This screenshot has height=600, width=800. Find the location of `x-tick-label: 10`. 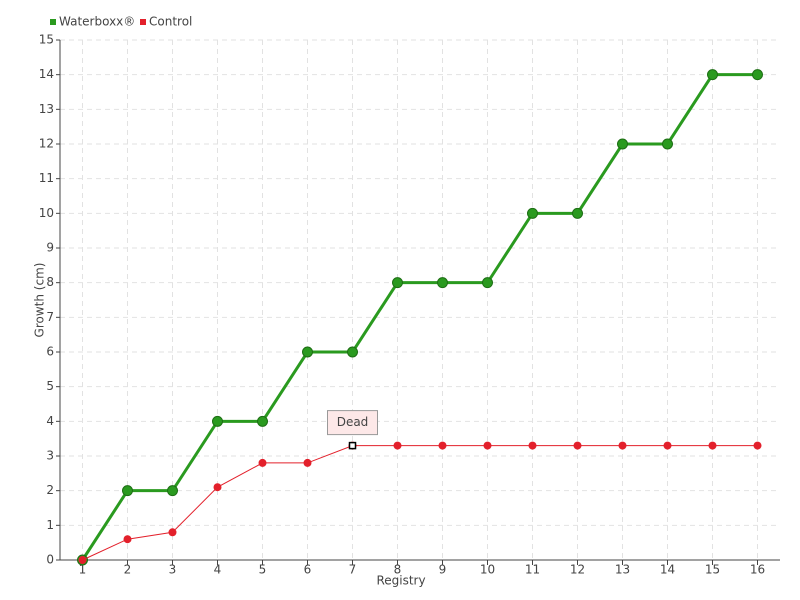

x-tick-label: 10 is located at coordinates (487, 570).